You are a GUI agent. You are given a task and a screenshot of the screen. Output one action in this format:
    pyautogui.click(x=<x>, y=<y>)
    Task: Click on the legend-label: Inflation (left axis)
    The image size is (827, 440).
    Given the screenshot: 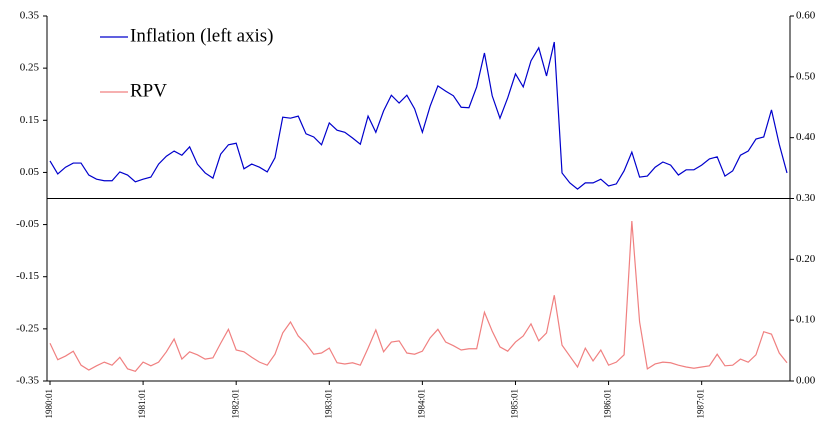 What is the action you would take?
    pyautogui.click(x=202, y=35)
    